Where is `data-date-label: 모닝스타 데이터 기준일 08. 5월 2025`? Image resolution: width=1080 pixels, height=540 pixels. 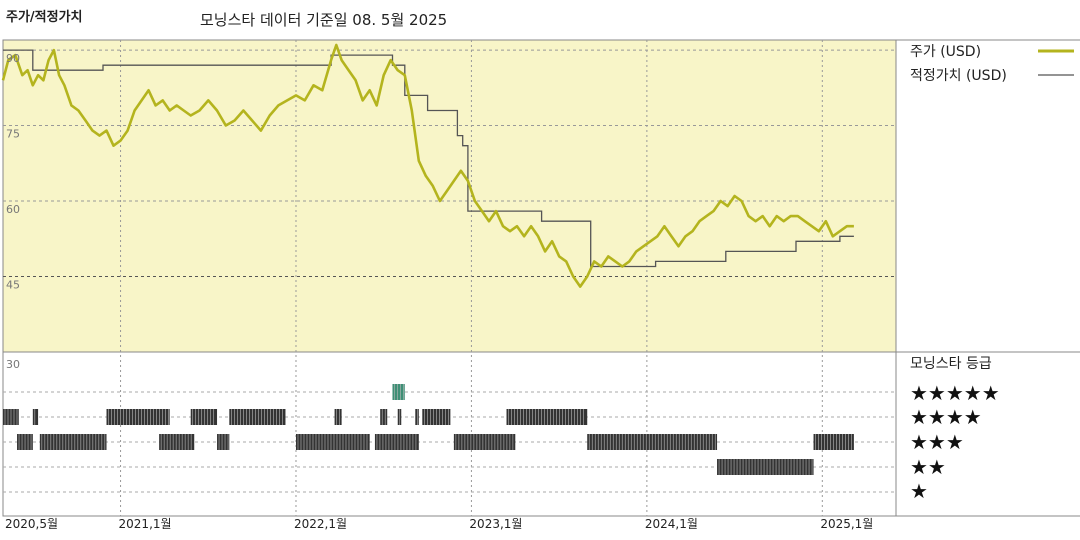
data-date-label: 모닝스타 데이터 기준일 08. 5월 2025 is located at coordinates (324, 20).